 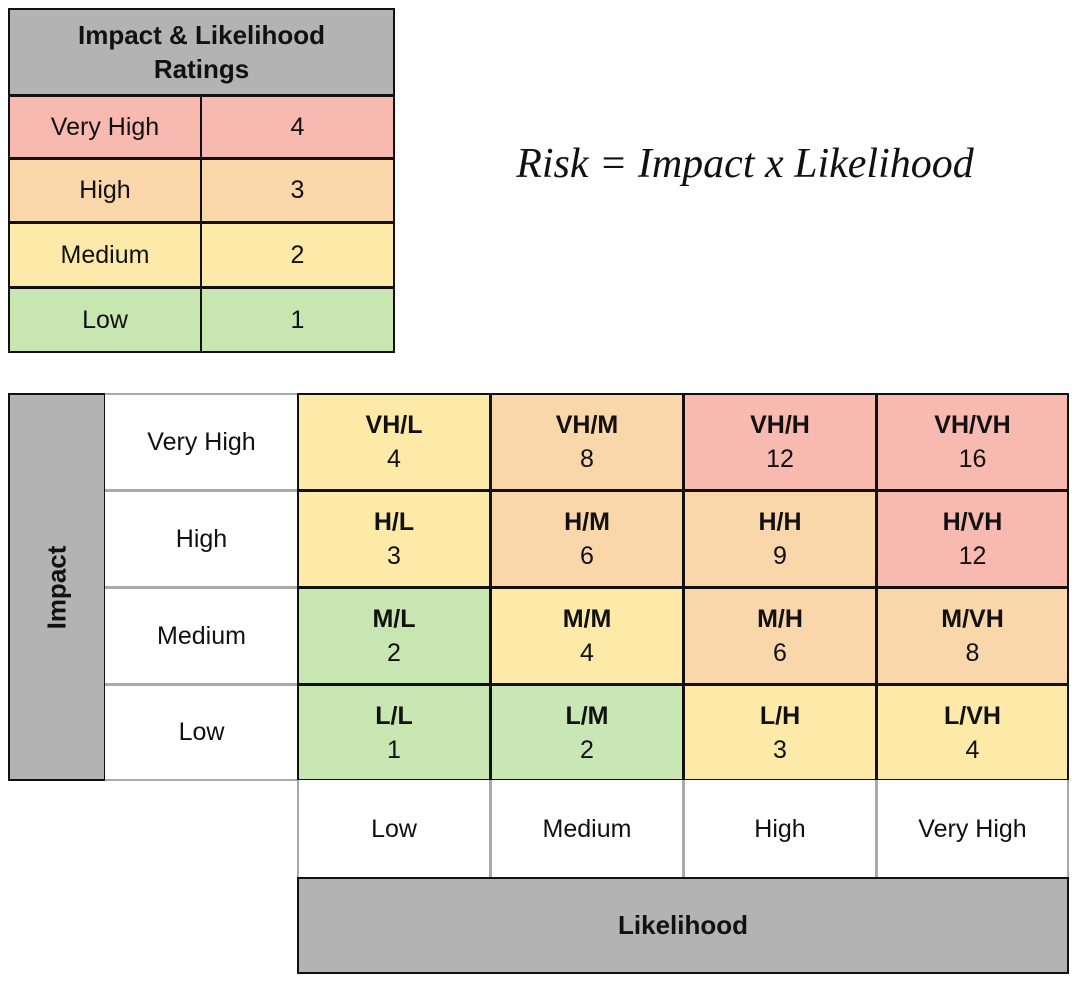 What do you see at coordinates (297, 320) in the screenshot?
I see `rating-value: 1` at bounding box center [297, 320].